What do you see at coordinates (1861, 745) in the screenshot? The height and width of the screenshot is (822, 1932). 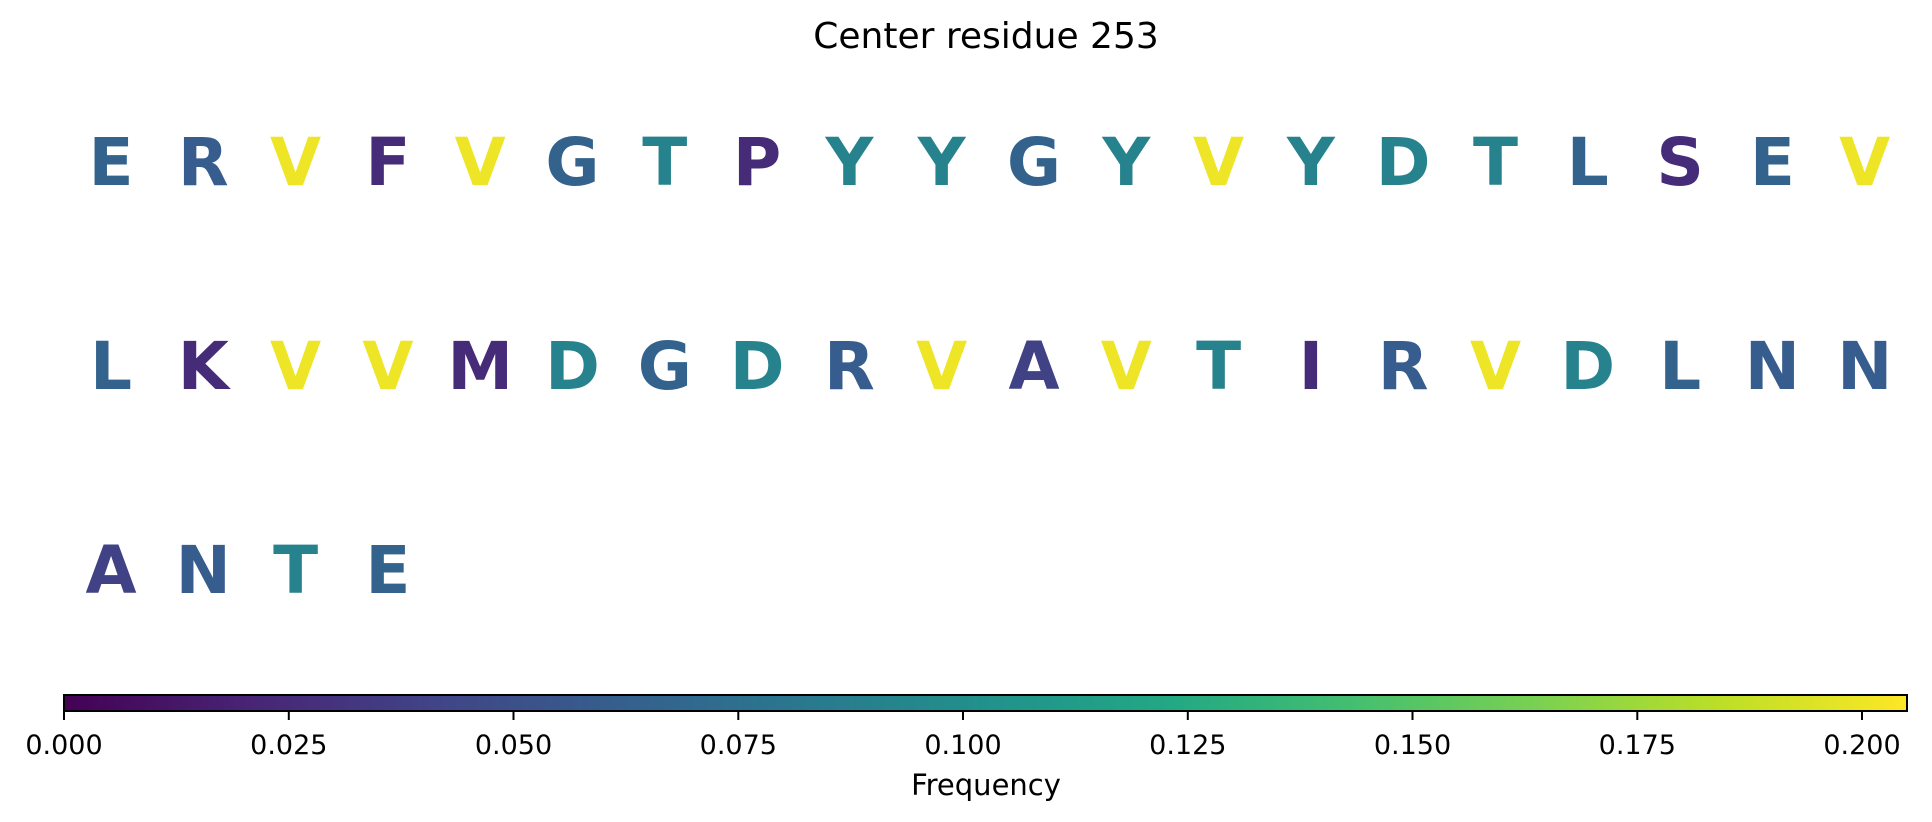 I see `colorbar-tick-label: 0.200` at bounding box center [1861, 745].